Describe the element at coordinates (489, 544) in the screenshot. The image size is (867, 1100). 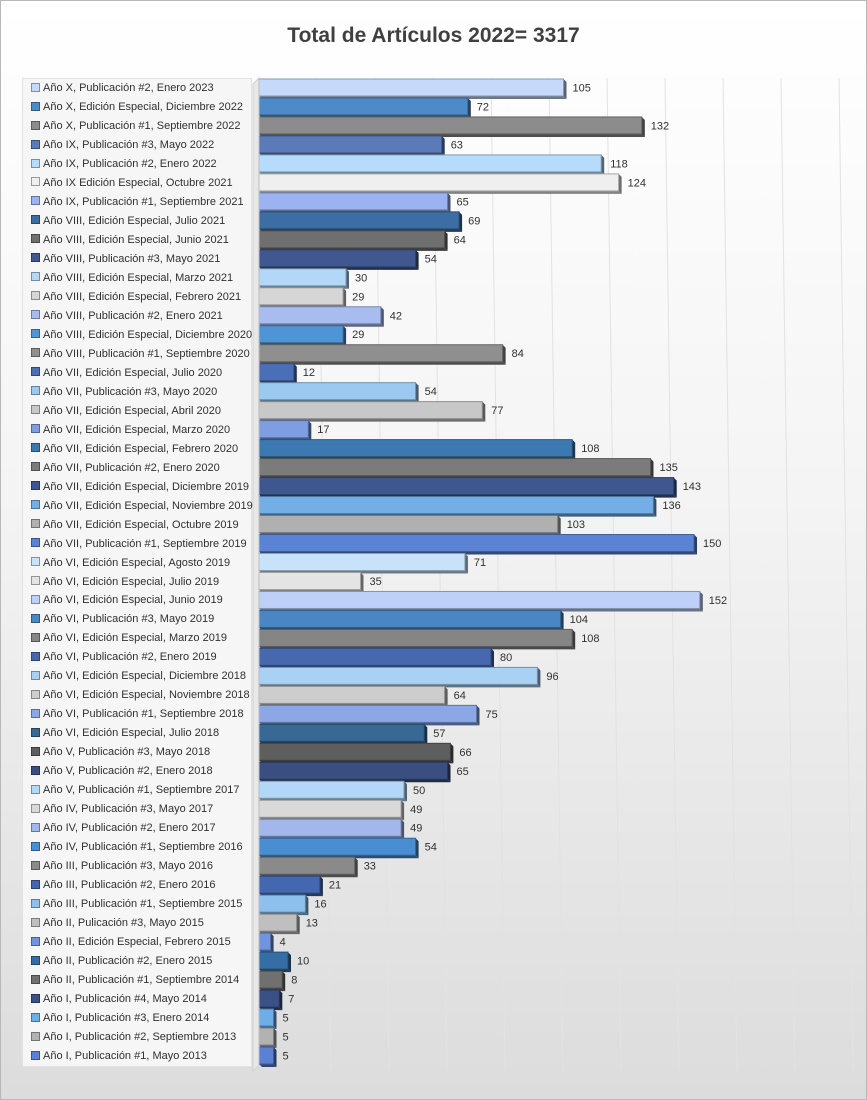
I see `bar-group: 150` at that location.